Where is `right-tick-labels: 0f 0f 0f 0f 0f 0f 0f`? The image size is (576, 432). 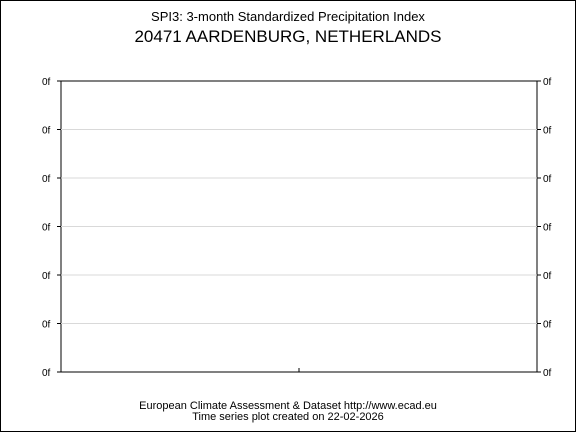
right-tick-labels: 0f 0f 0f 0f 0f 0f 0f is located at coordinates (547, 228).